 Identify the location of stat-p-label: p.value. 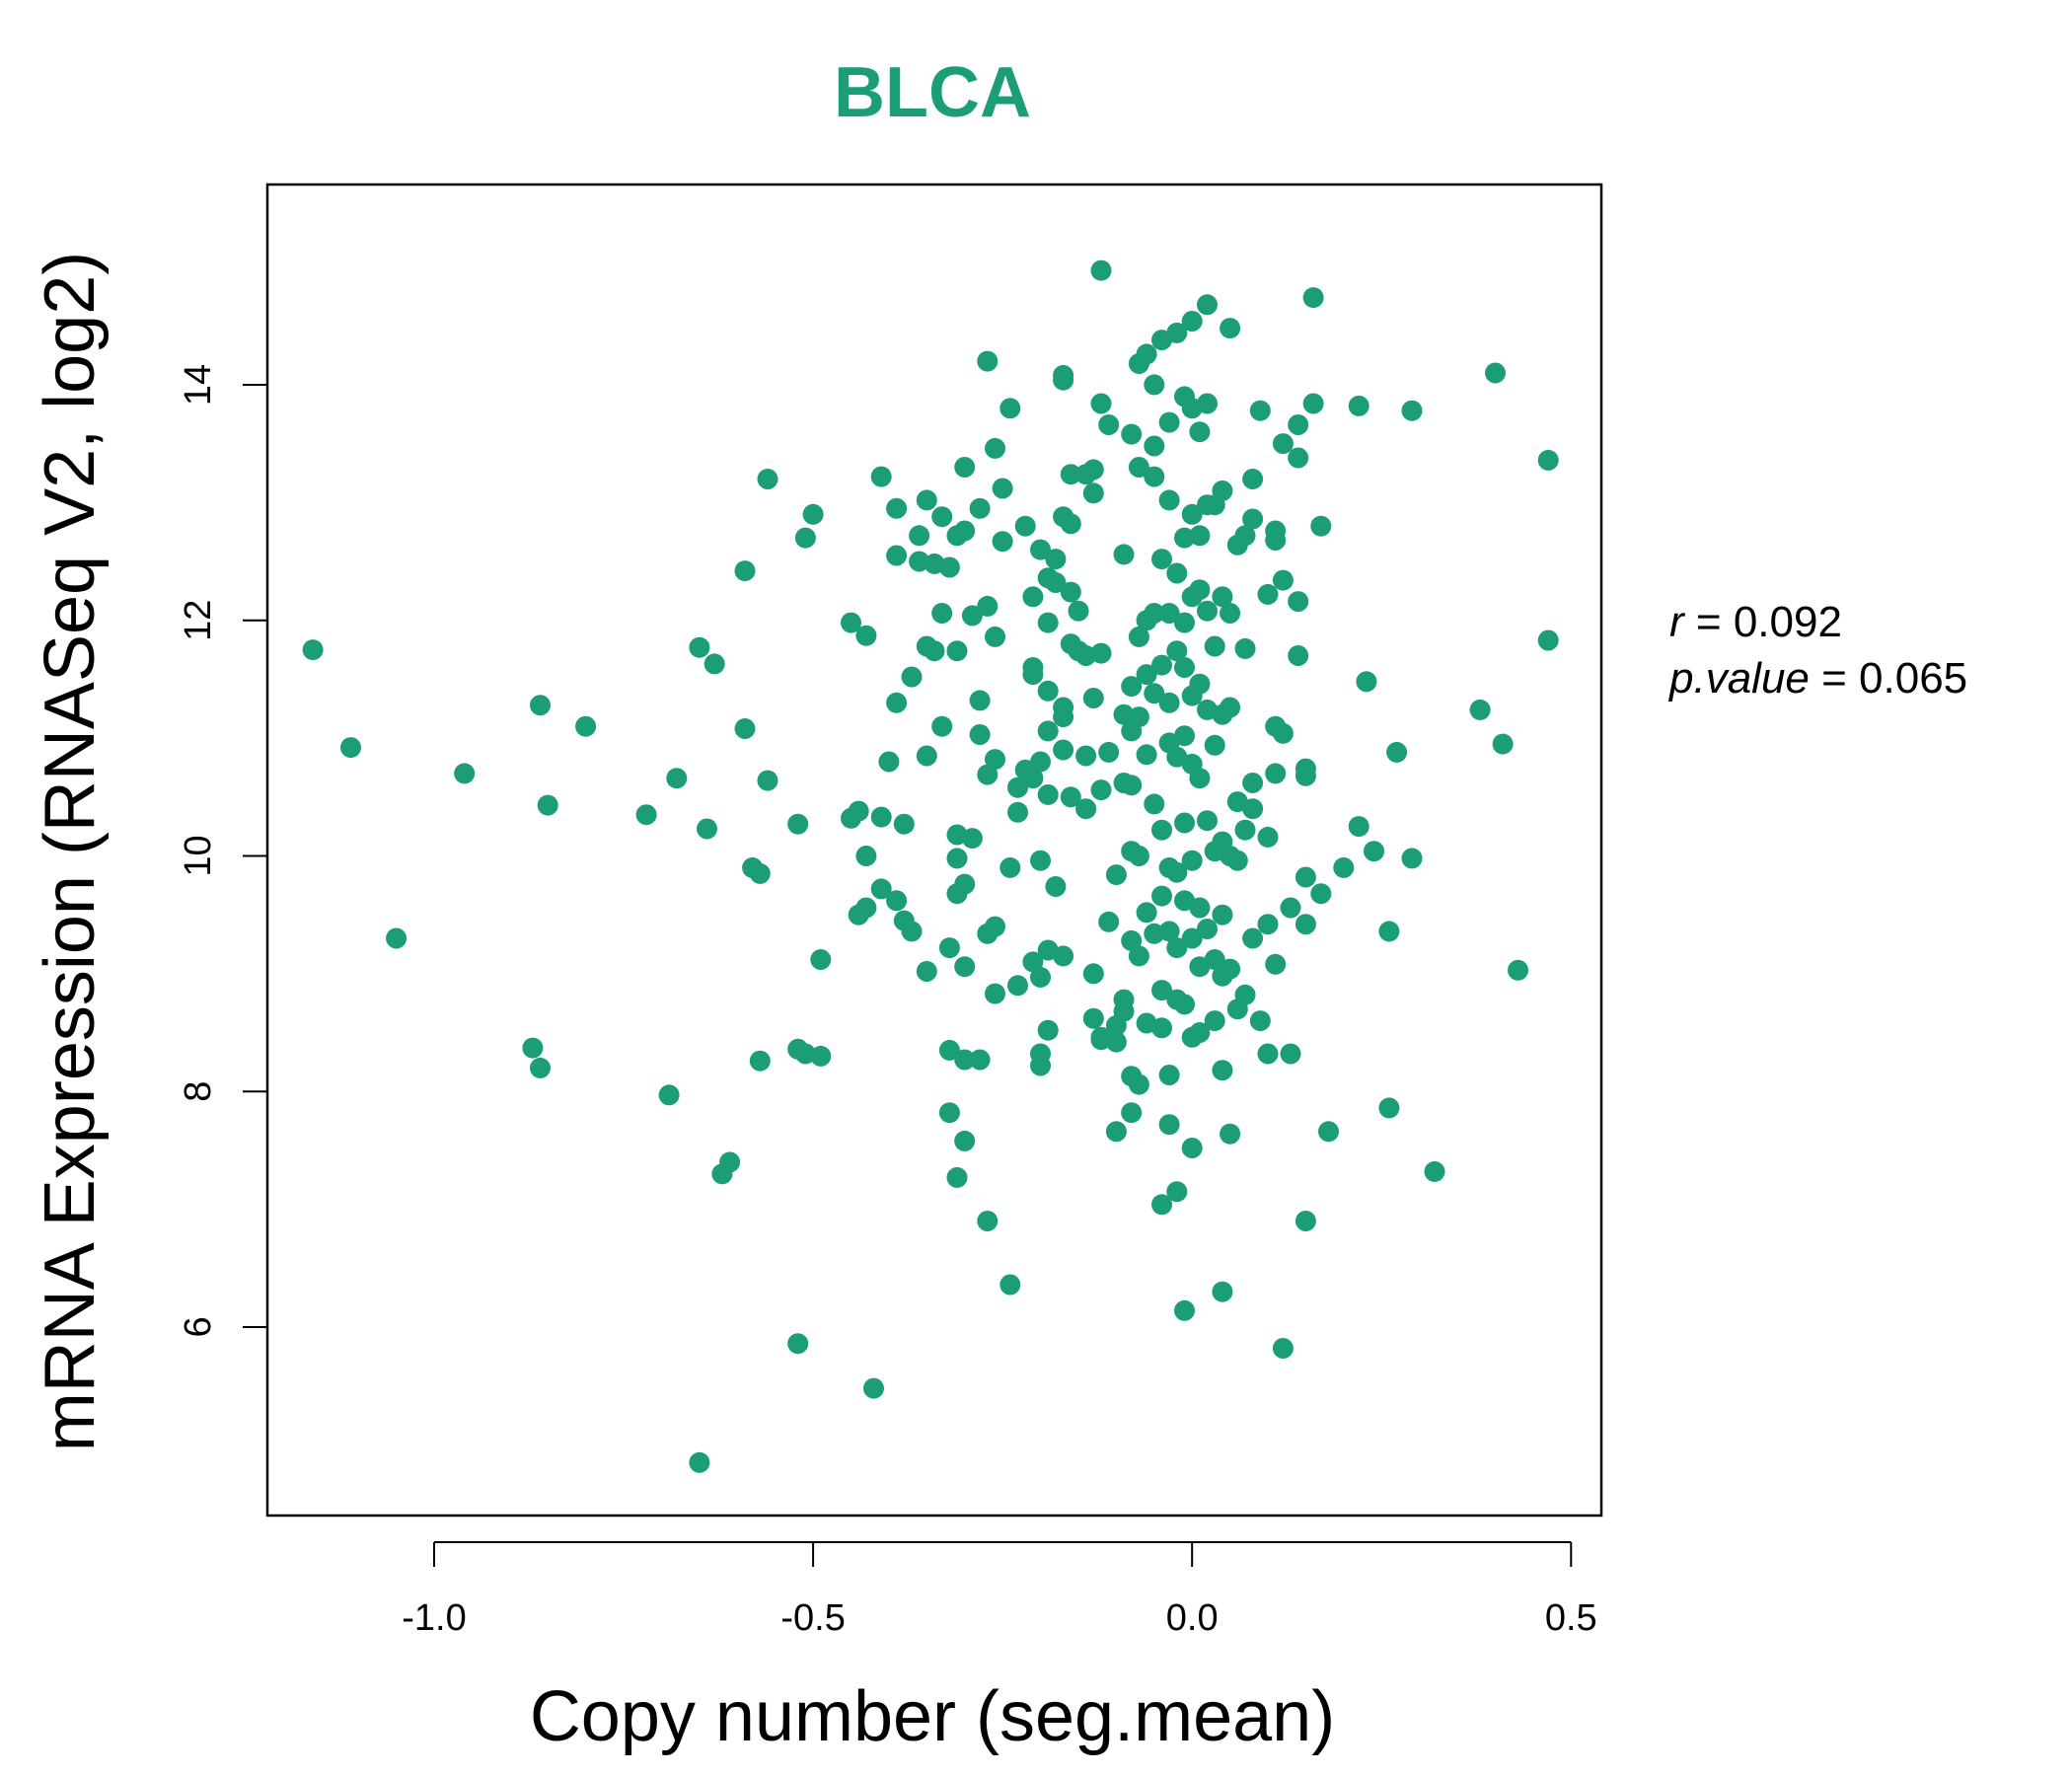
(1739, 679).